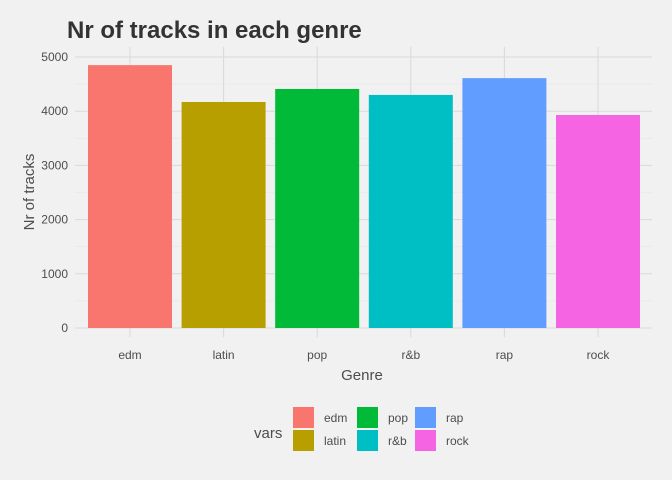 The image size is (672, 480). What do you see at coordinates (362, 375) in the screenshot?
I see `x-axis-title: Genre` at bounding box center [362, 375].